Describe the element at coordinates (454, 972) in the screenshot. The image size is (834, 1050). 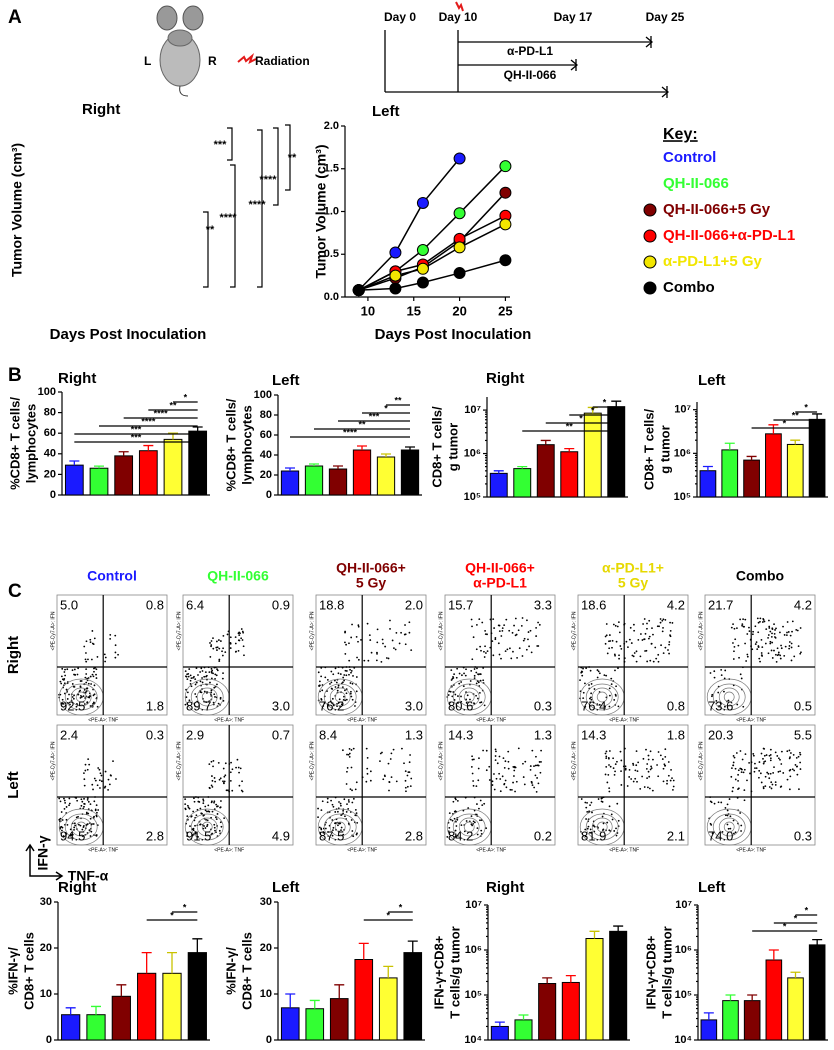
I see `y-axis-label: T cells/g tumor` at that location.